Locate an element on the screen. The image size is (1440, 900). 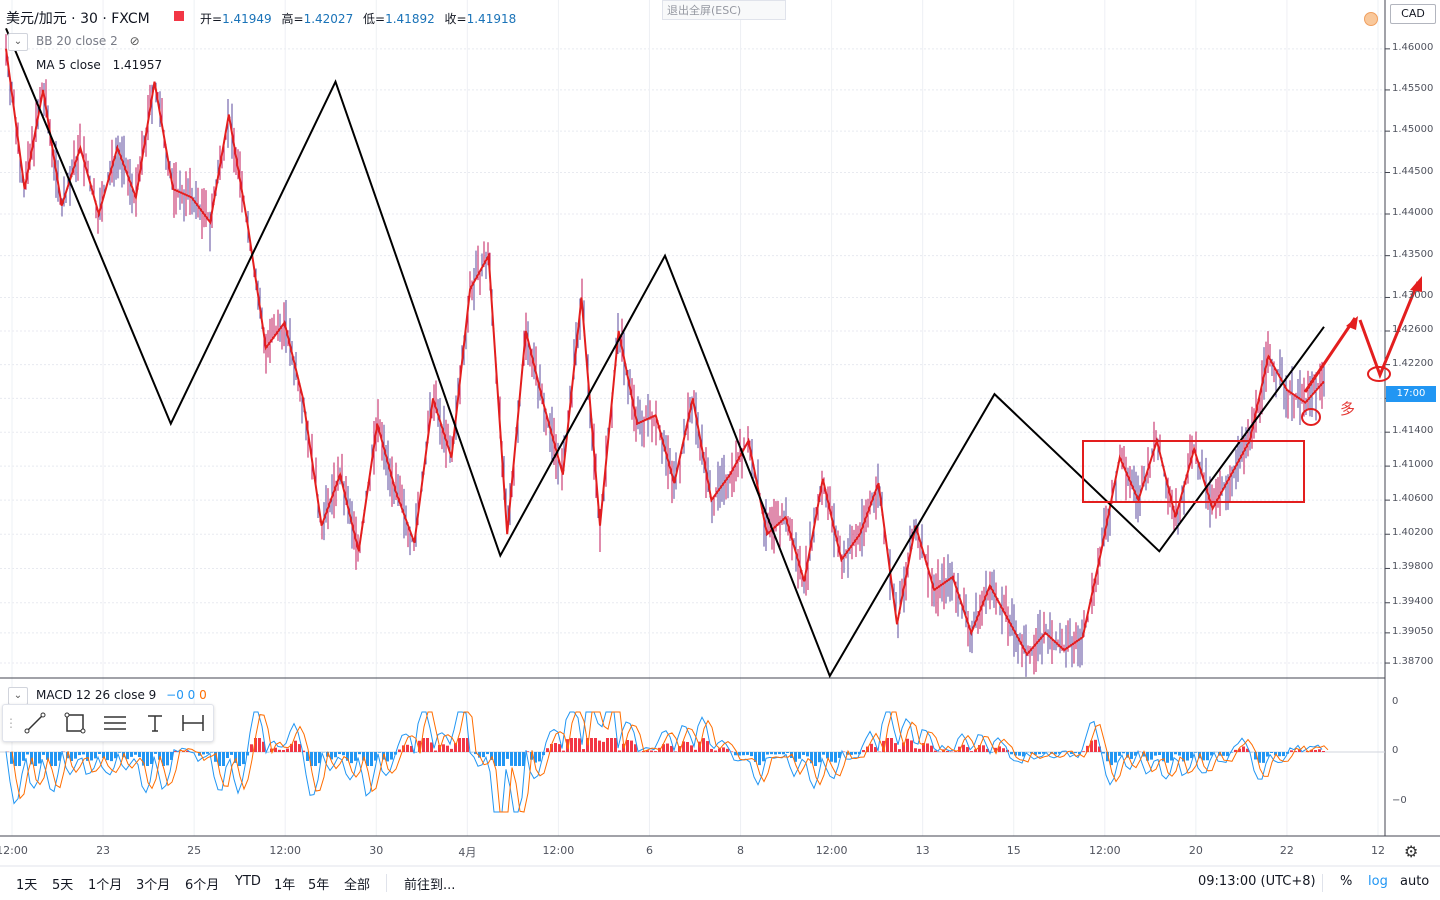
exit-fullscreen-button: 退出全屏(ESC) is located at coordinates (724, 10).